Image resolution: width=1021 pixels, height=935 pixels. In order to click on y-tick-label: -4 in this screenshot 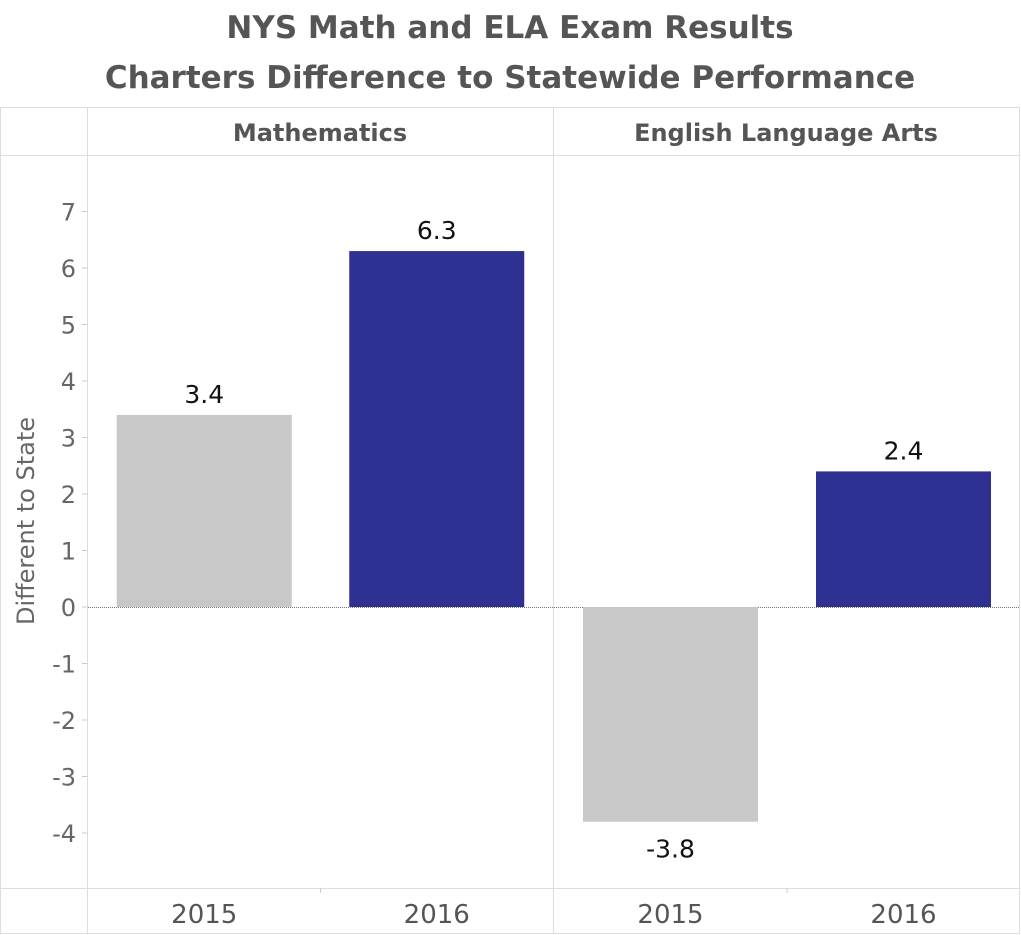, I will do `click(64, 834)`.